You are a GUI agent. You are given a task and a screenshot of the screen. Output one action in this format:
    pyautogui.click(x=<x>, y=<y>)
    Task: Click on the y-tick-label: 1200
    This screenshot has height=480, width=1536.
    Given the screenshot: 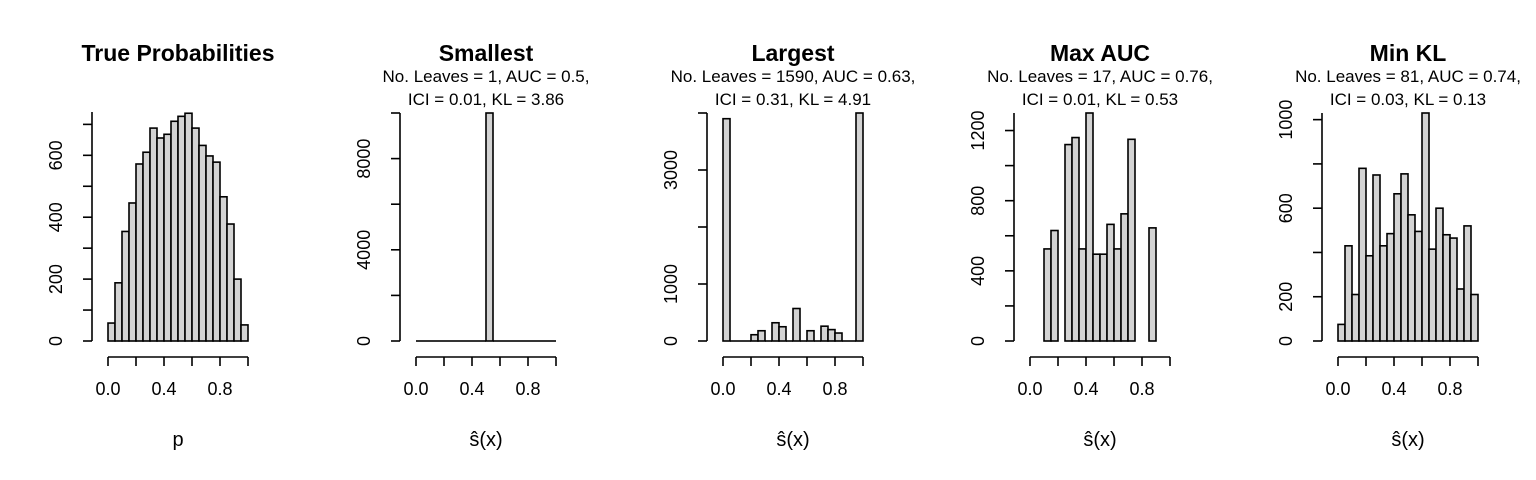 What is the action you would take?
    pyautogui.click(x=978, y=131)
    